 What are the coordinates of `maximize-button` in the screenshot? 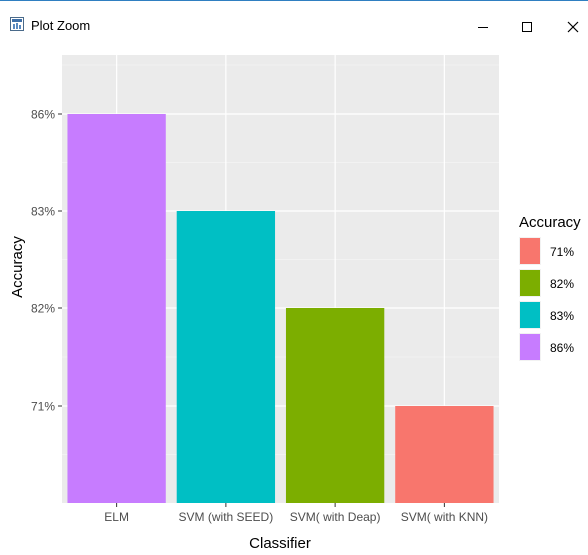 It's located at (527, 27).